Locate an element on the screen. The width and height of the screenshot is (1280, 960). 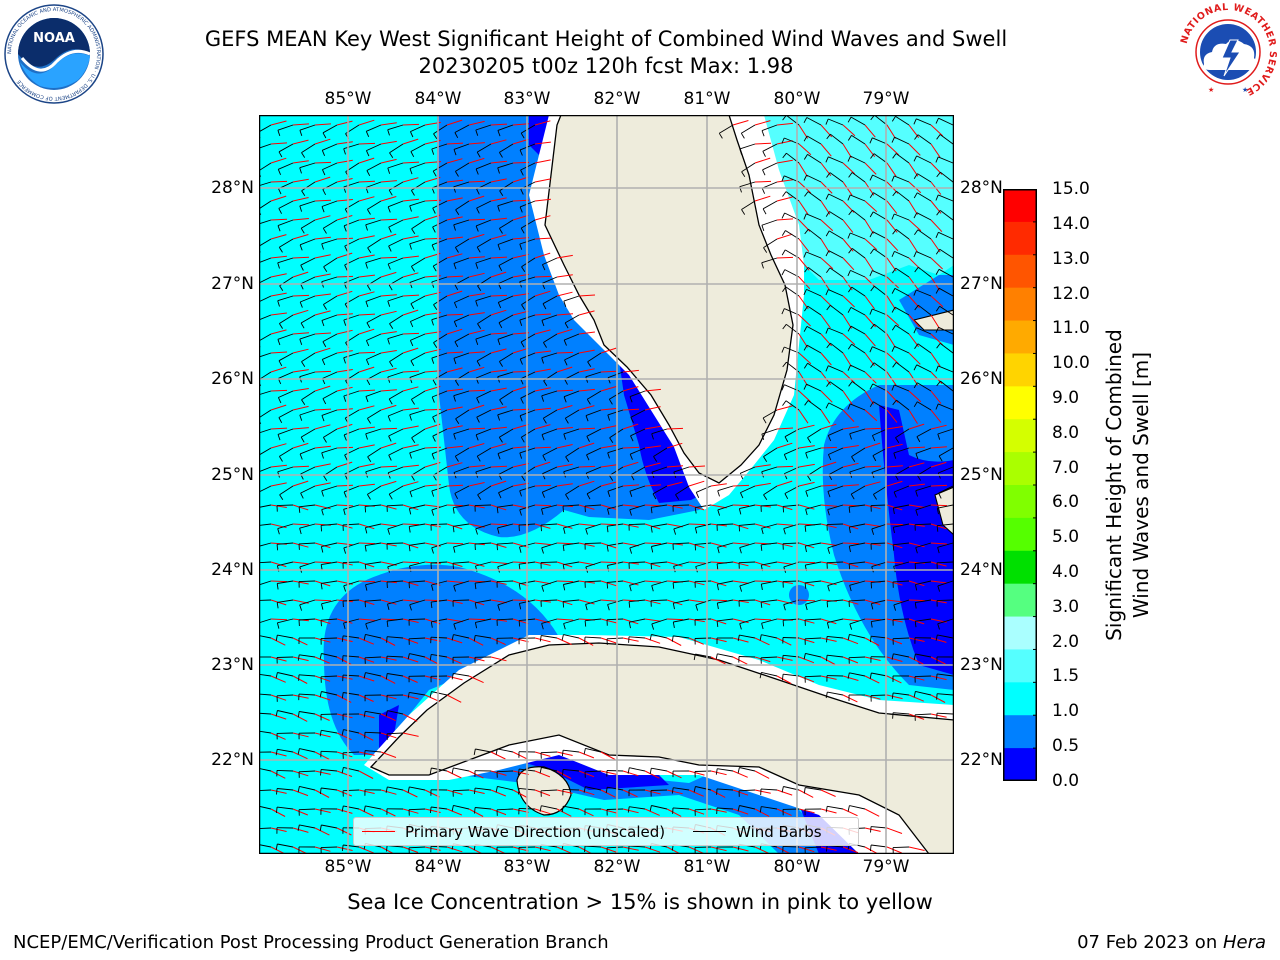
legend-wave-label: Primary Wave Direction (unscaled) is located at coordinates (535, 831).